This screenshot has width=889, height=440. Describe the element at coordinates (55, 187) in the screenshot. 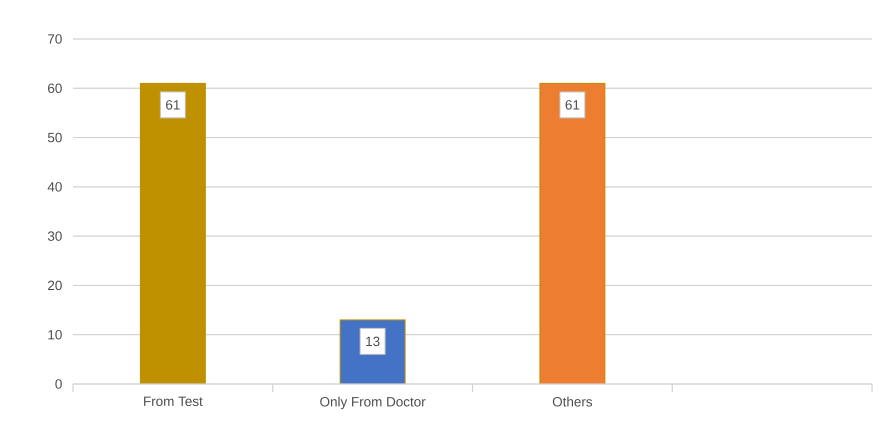

I see `y-tick-label: 40` at that location.